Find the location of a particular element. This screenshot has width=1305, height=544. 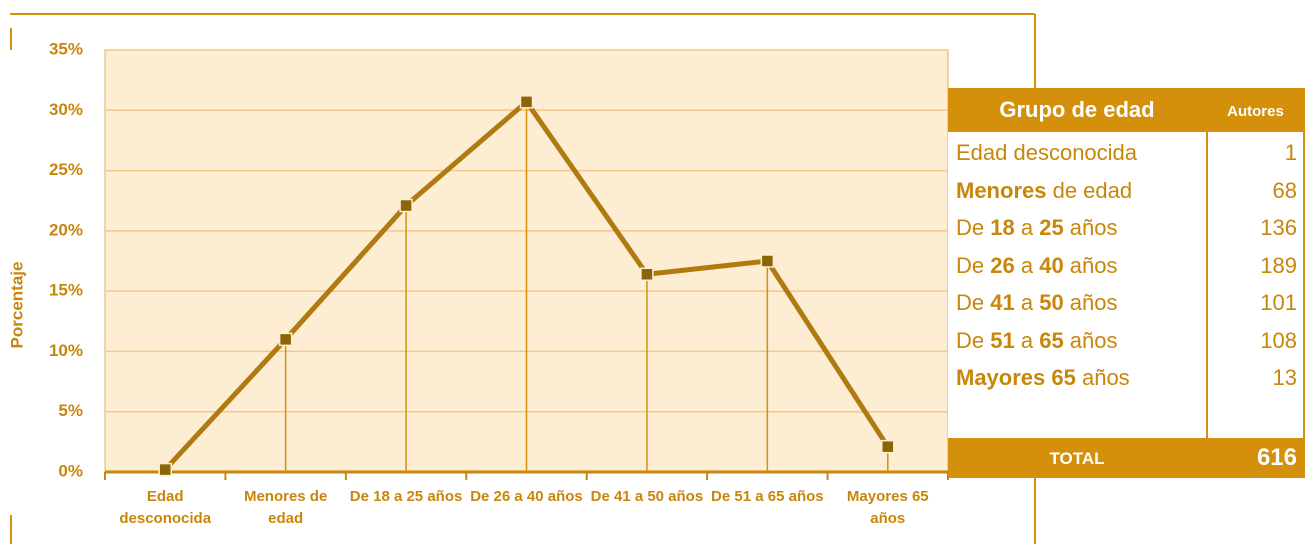

y-tick-label: 35% is located at coordinates (66, 48).